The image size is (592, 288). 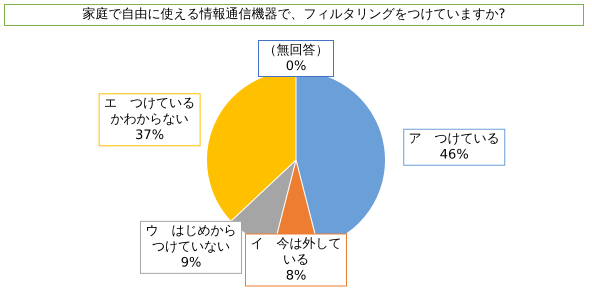 What do you see at coordinates (454, 139) in the screenshot?
I see `slice-label: ア つけている` at bounding box center [454, 139].